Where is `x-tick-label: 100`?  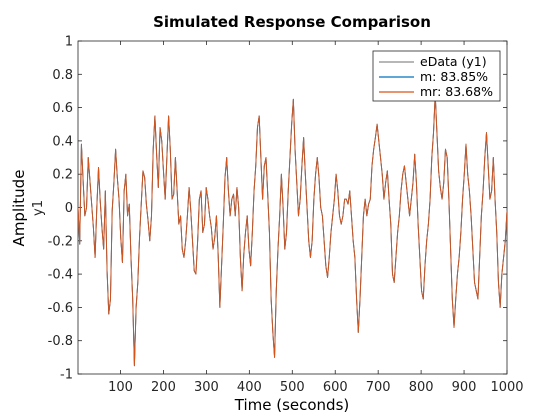
x-tick-label: 100 is located at coordinates (120, 387).